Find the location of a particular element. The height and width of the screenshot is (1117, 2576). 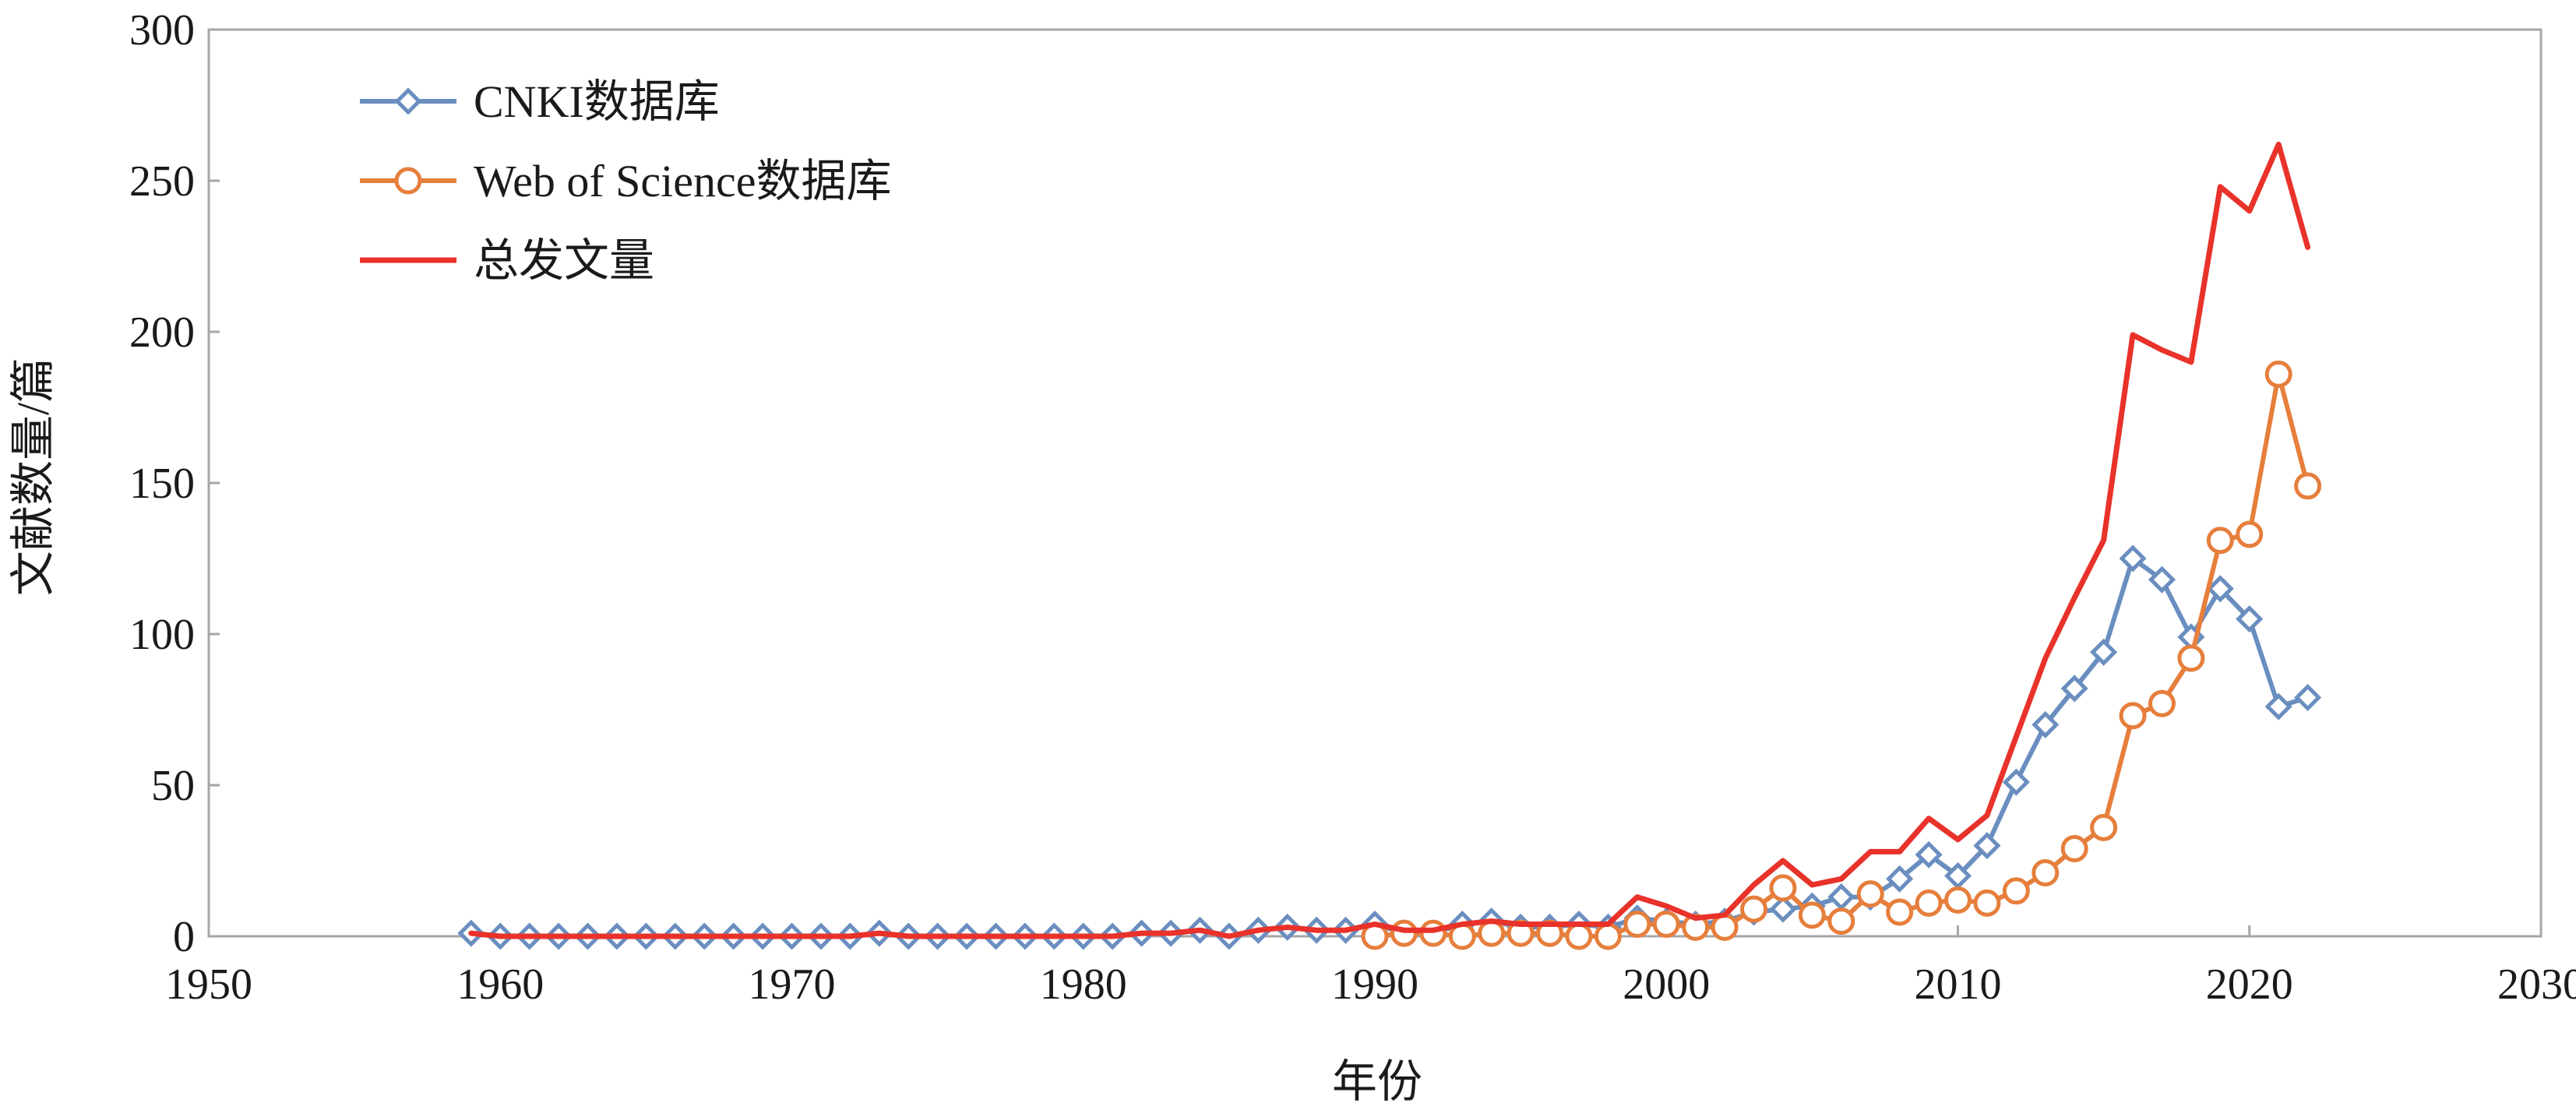

x-tick-label: 1950 is located at coordinates (209, 984).